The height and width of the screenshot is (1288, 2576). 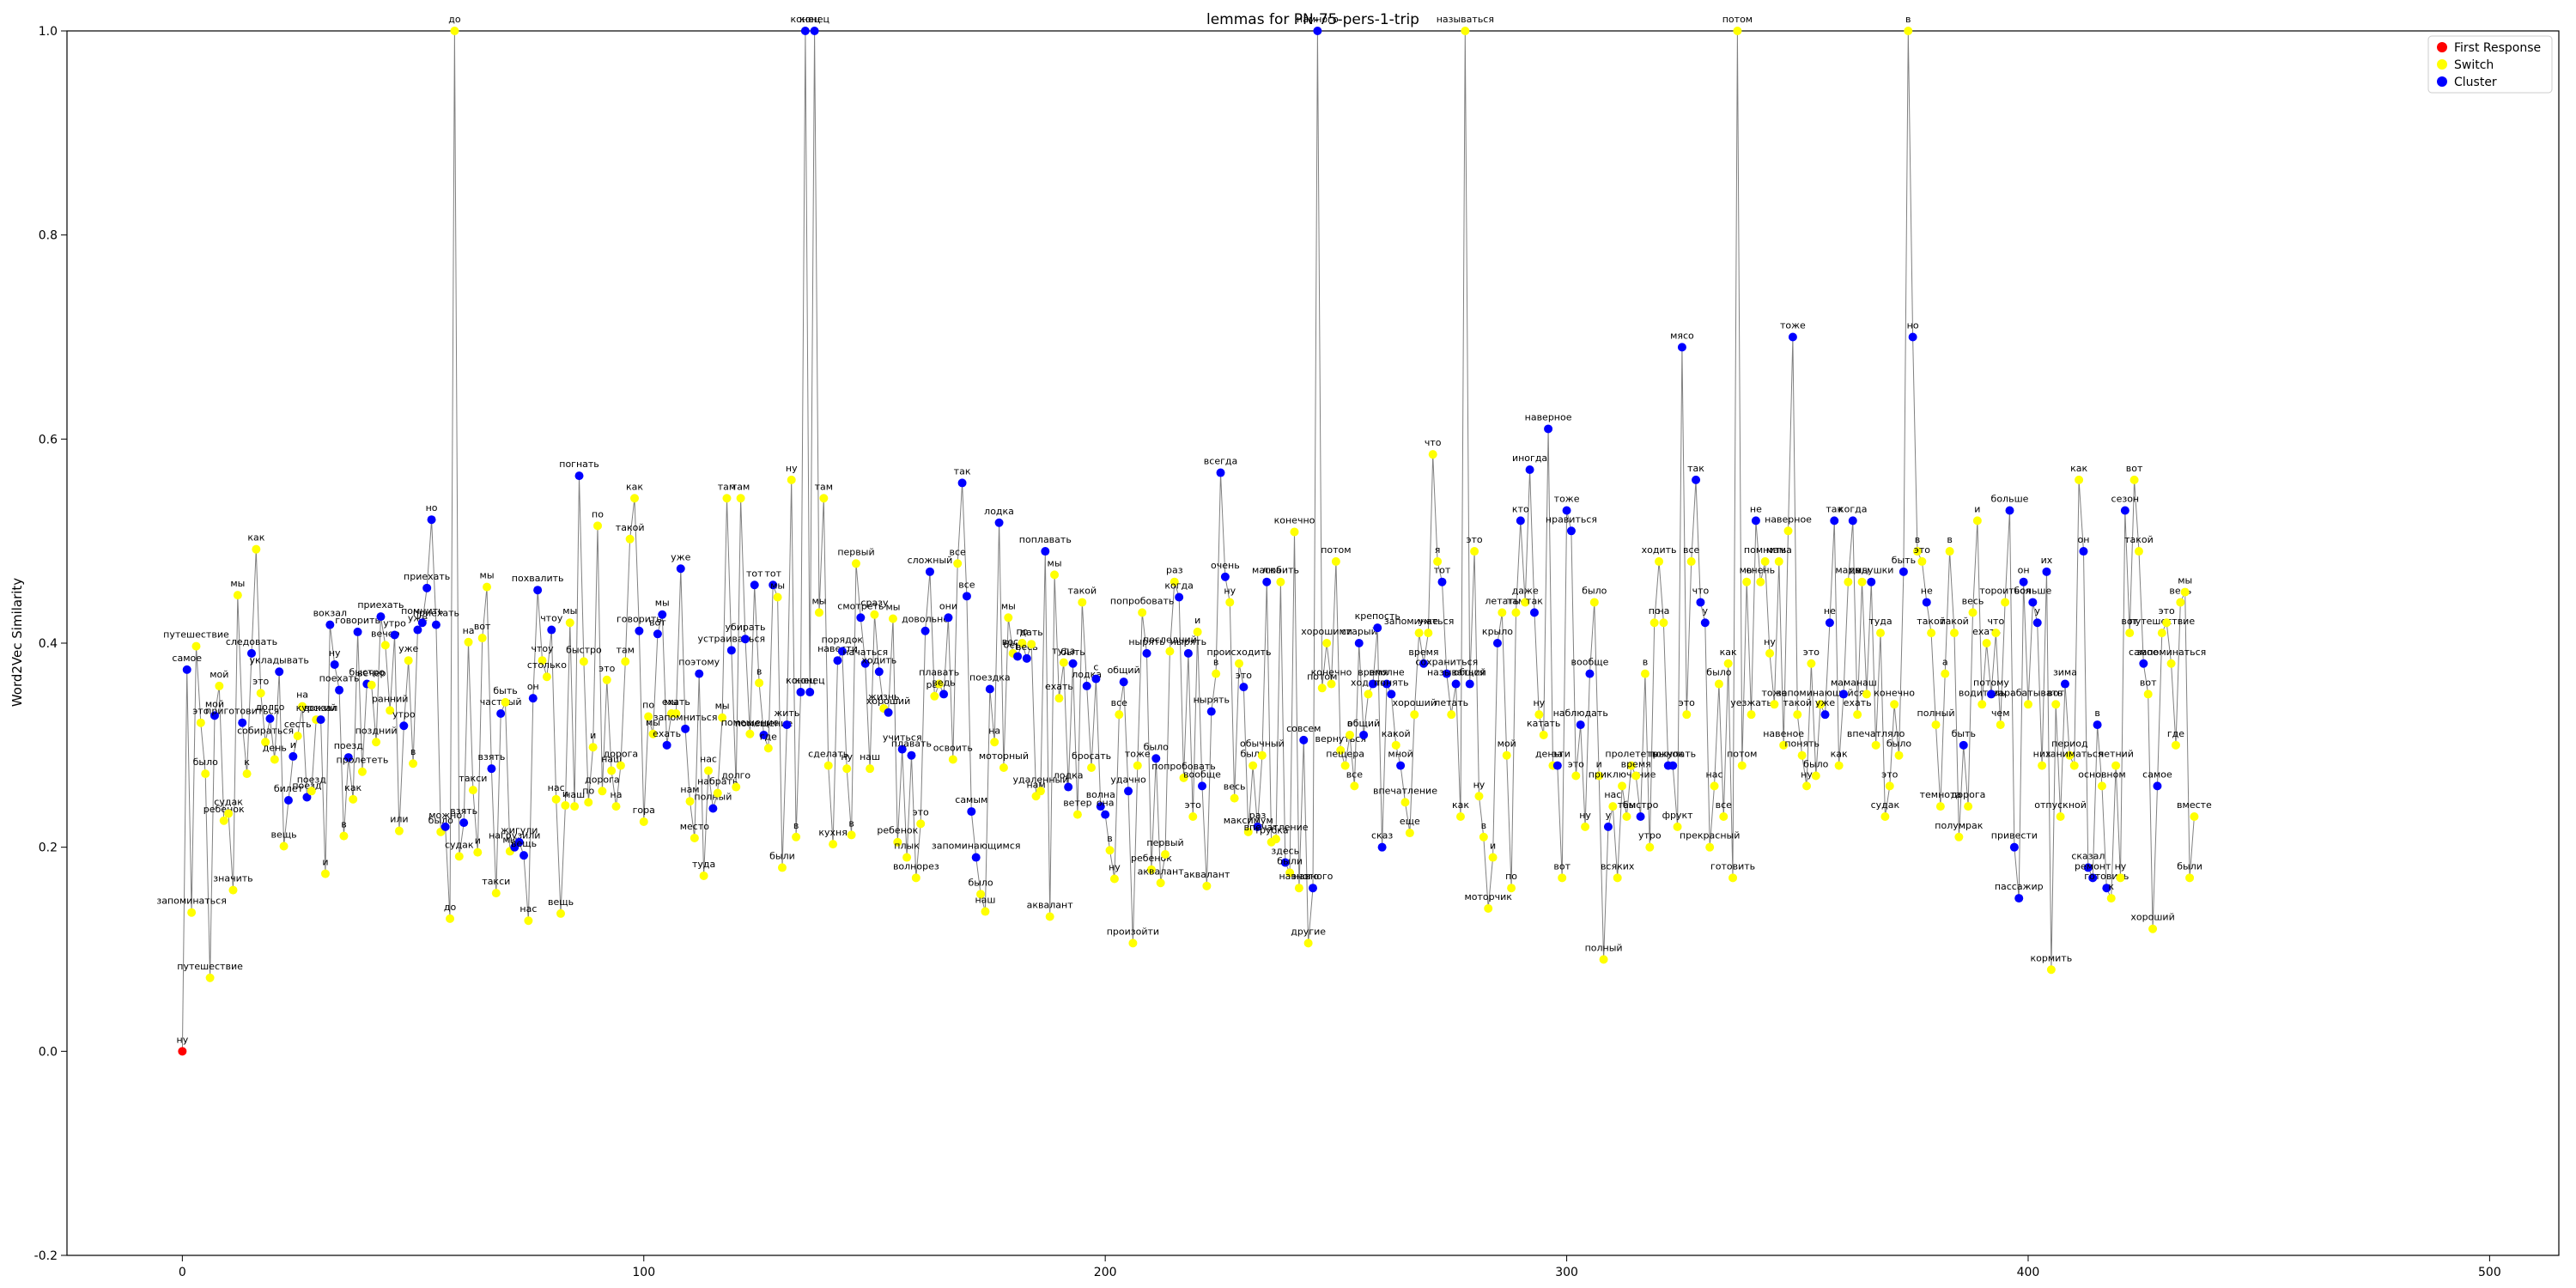 I want to click on point-label: такой, so click(x=1082, y=590).